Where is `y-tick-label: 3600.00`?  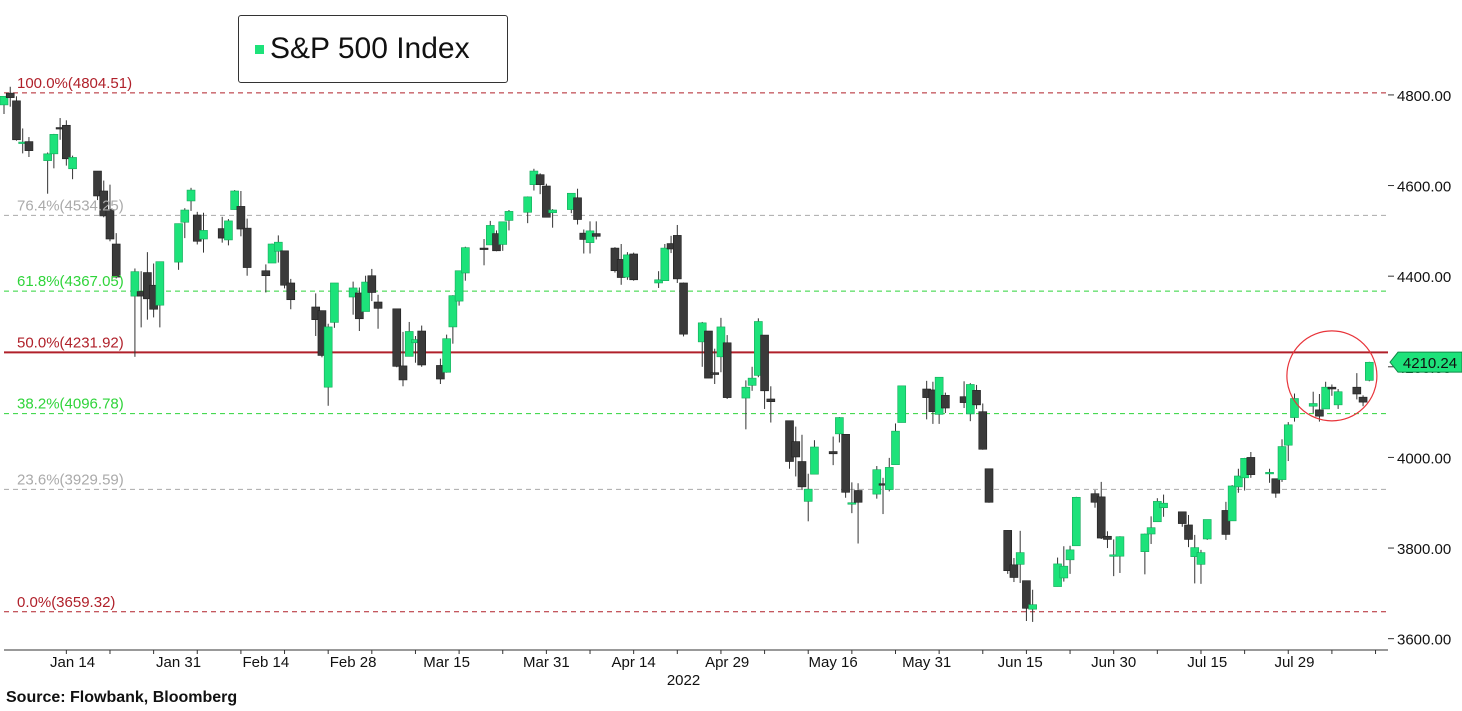
y-tick-label: 3600.00 is located at coordinates (1424, 640).